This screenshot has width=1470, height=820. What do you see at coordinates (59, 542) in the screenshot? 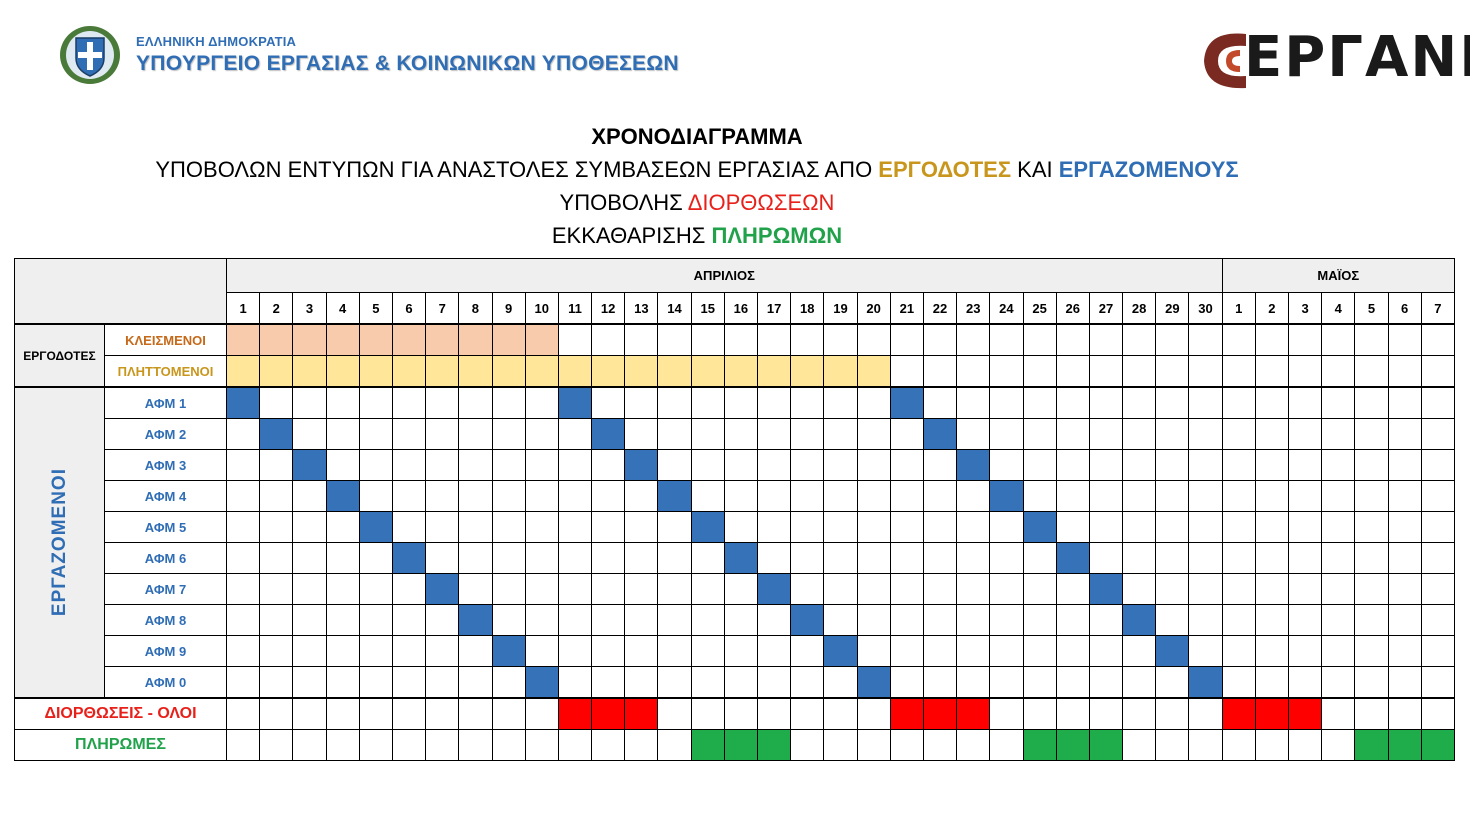
I see `employees-vertical-text: ΕΡΓΑΖΟΜΕΝΟΙ` at bounding box center [59, 542].